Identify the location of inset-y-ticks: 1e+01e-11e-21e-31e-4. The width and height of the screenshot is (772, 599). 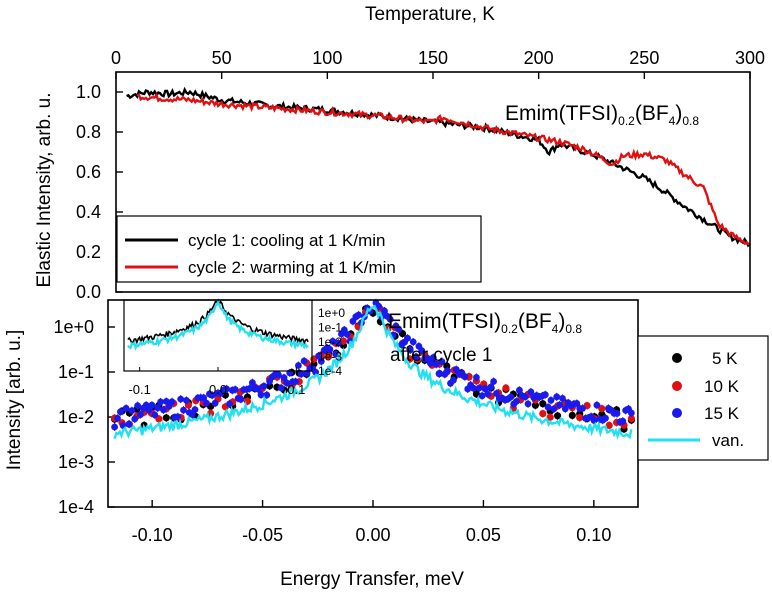
(331, 342).